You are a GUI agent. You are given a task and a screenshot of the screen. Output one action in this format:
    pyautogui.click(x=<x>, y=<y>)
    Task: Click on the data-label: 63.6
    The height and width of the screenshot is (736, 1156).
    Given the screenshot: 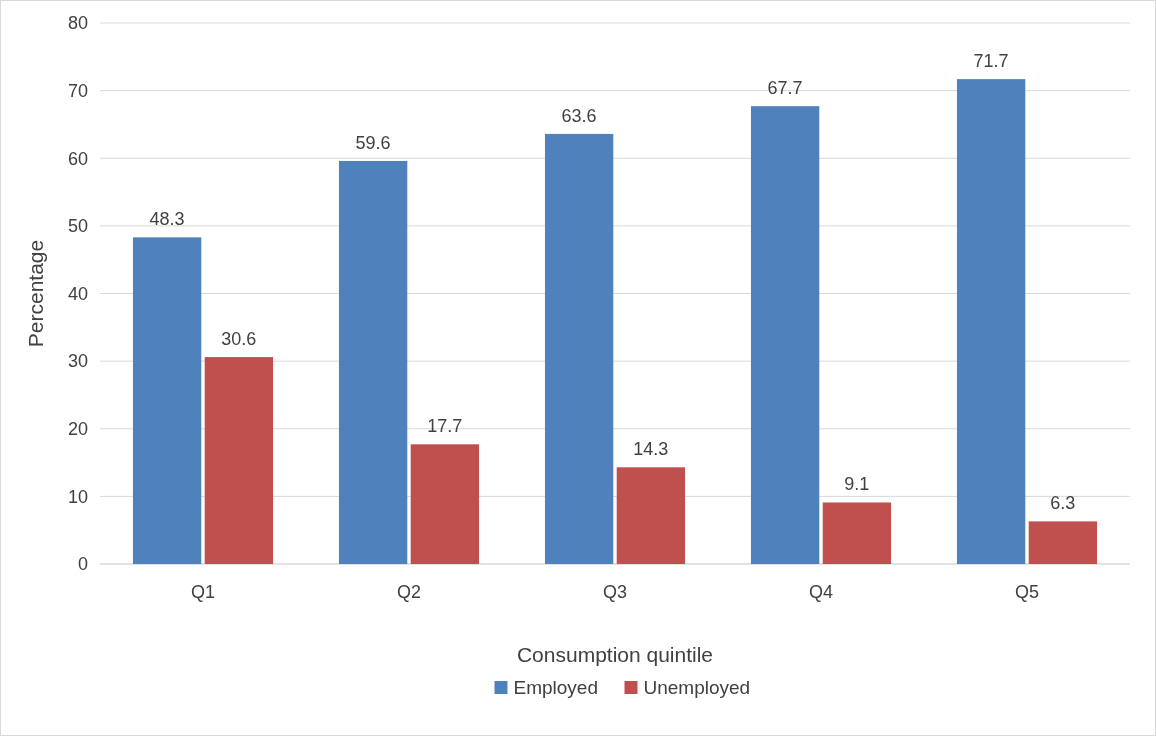 What is the action you would take?
    pyautogui.click(x=579, y=115)
    